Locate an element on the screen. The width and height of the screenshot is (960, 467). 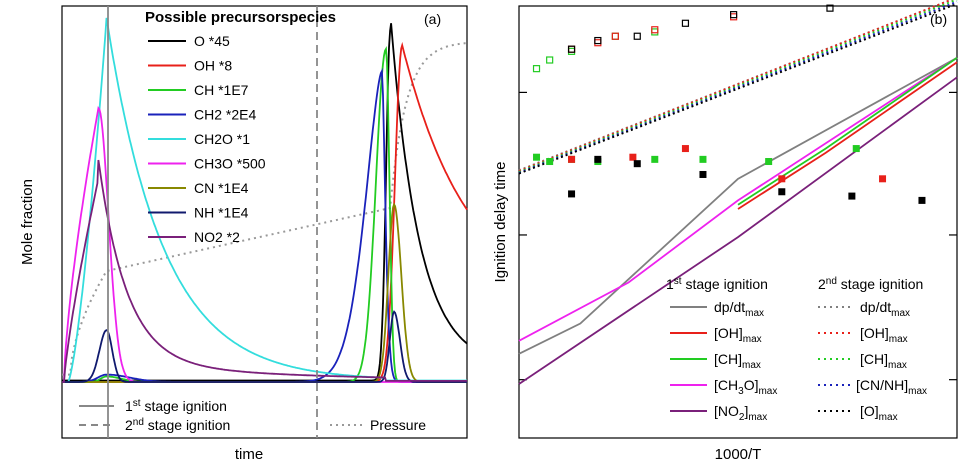
legend-label-1: OH *8 is located at coordinates (213, 66).